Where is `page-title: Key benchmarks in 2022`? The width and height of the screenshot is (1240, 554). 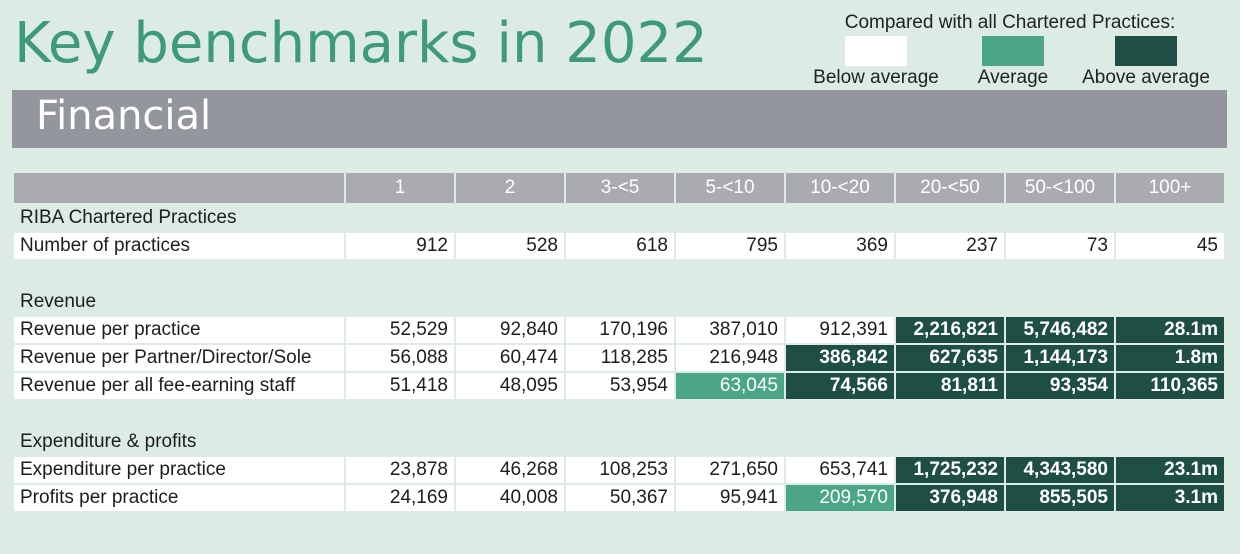 page-title: Key benchmarks in 2022 is located at coordinates (361, 43).